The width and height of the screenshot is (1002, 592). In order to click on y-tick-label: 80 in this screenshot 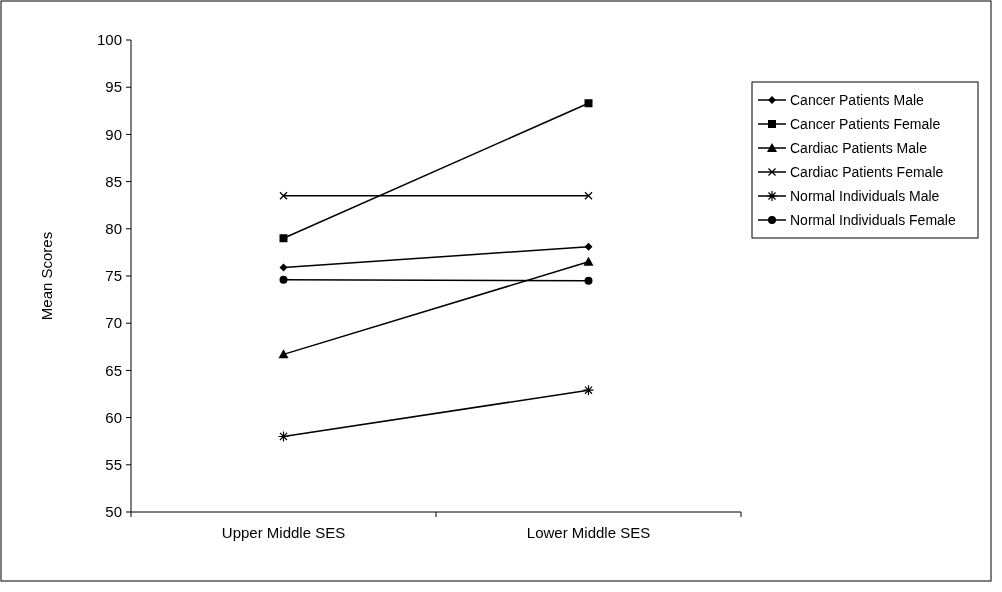, I will do `click(113, 229)`.